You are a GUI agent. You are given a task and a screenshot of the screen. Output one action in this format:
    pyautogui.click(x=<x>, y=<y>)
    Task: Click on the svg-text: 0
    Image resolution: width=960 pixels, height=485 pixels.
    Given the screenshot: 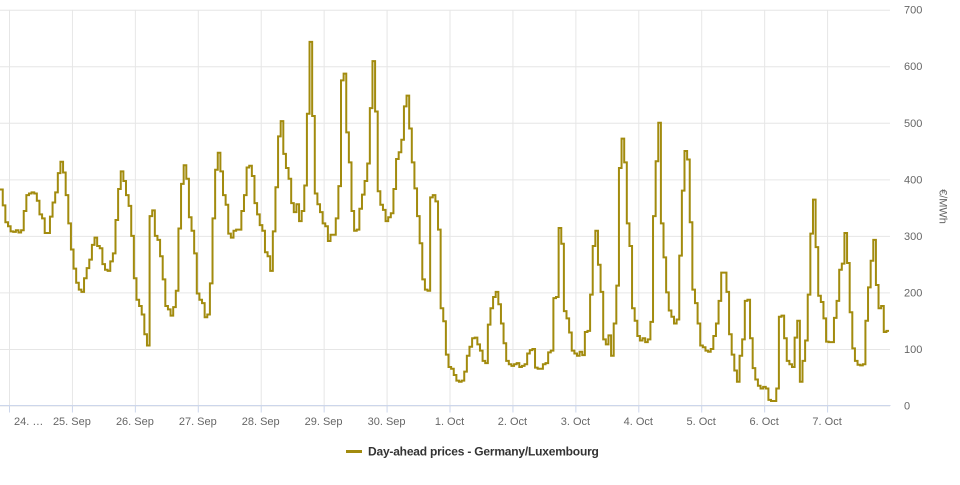 What is the action you would take?
    pyautogui.click(x=907, y=407)
    